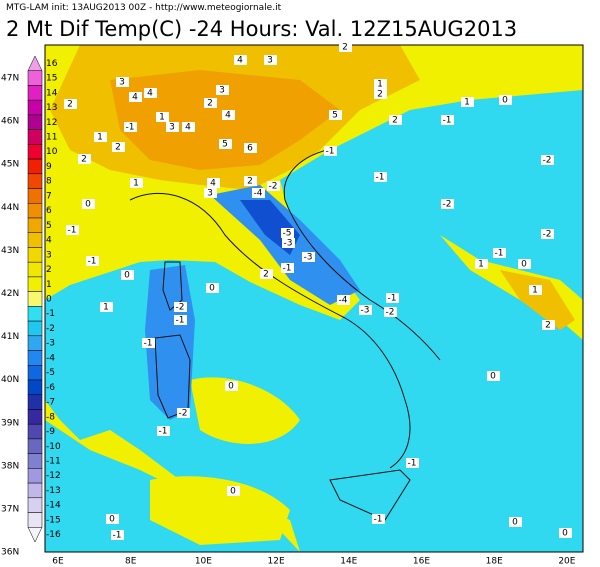  Describe the element at coordinates (49, 270) in the screenshot. I see `colorbar-label: 2` at that location.